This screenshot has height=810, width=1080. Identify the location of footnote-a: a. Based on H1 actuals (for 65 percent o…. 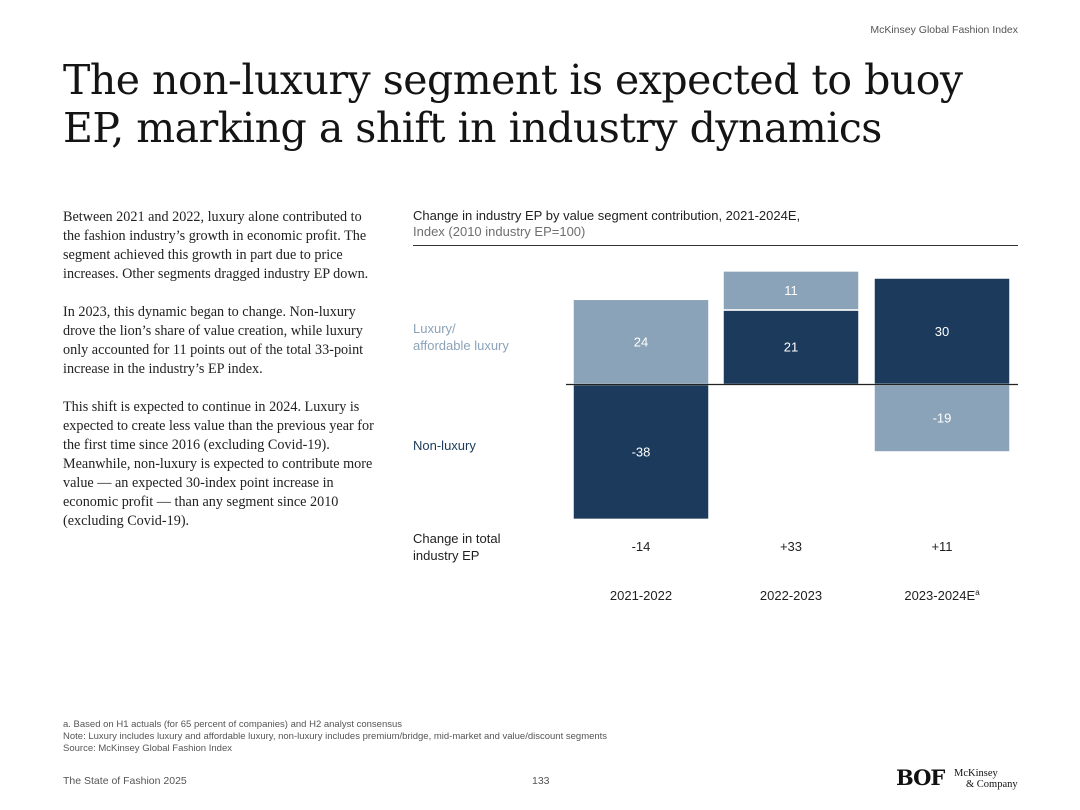
(233, 724).